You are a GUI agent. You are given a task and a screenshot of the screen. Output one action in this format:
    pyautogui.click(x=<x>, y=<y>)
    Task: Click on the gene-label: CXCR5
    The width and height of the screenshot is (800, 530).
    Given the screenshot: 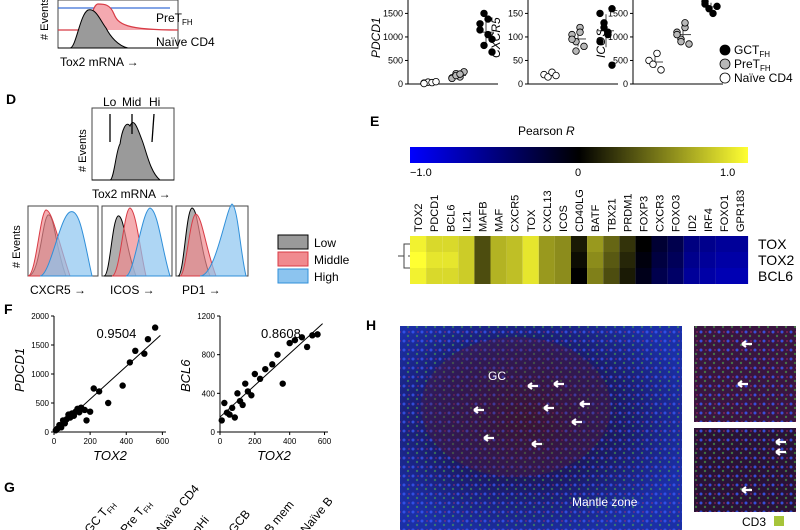 What is the action you would take?
    pyautogui.click(x=516, y=213)
    